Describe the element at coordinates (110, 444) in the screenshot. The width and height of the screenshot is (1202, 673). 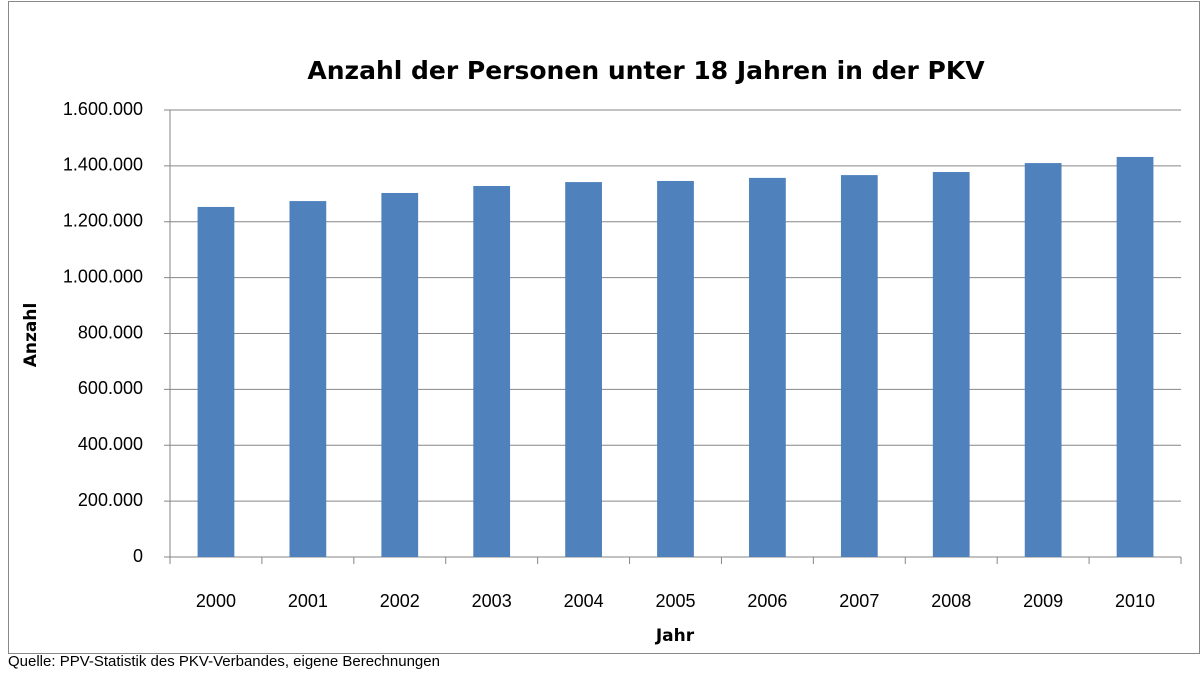
I see `y-tick-label: 400.000` at that location.